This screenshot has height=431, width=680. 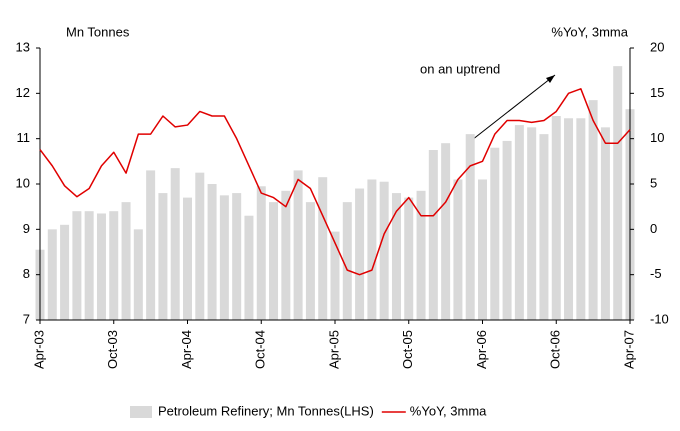 I want to click on annotation: on an uptrend, so click(x=460, y=68).